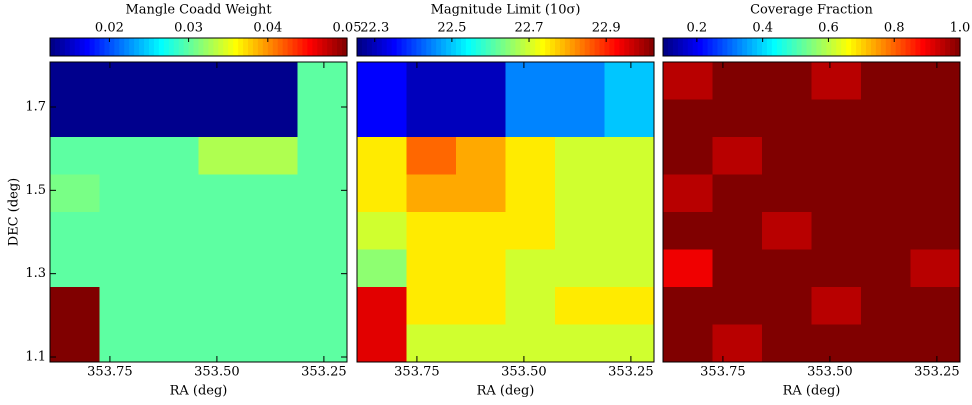 The image size is (972, 405). Describe the element at coordinates (506, 391) in the screenshot. I see `x-axis-label: RA (deg)` at that location.